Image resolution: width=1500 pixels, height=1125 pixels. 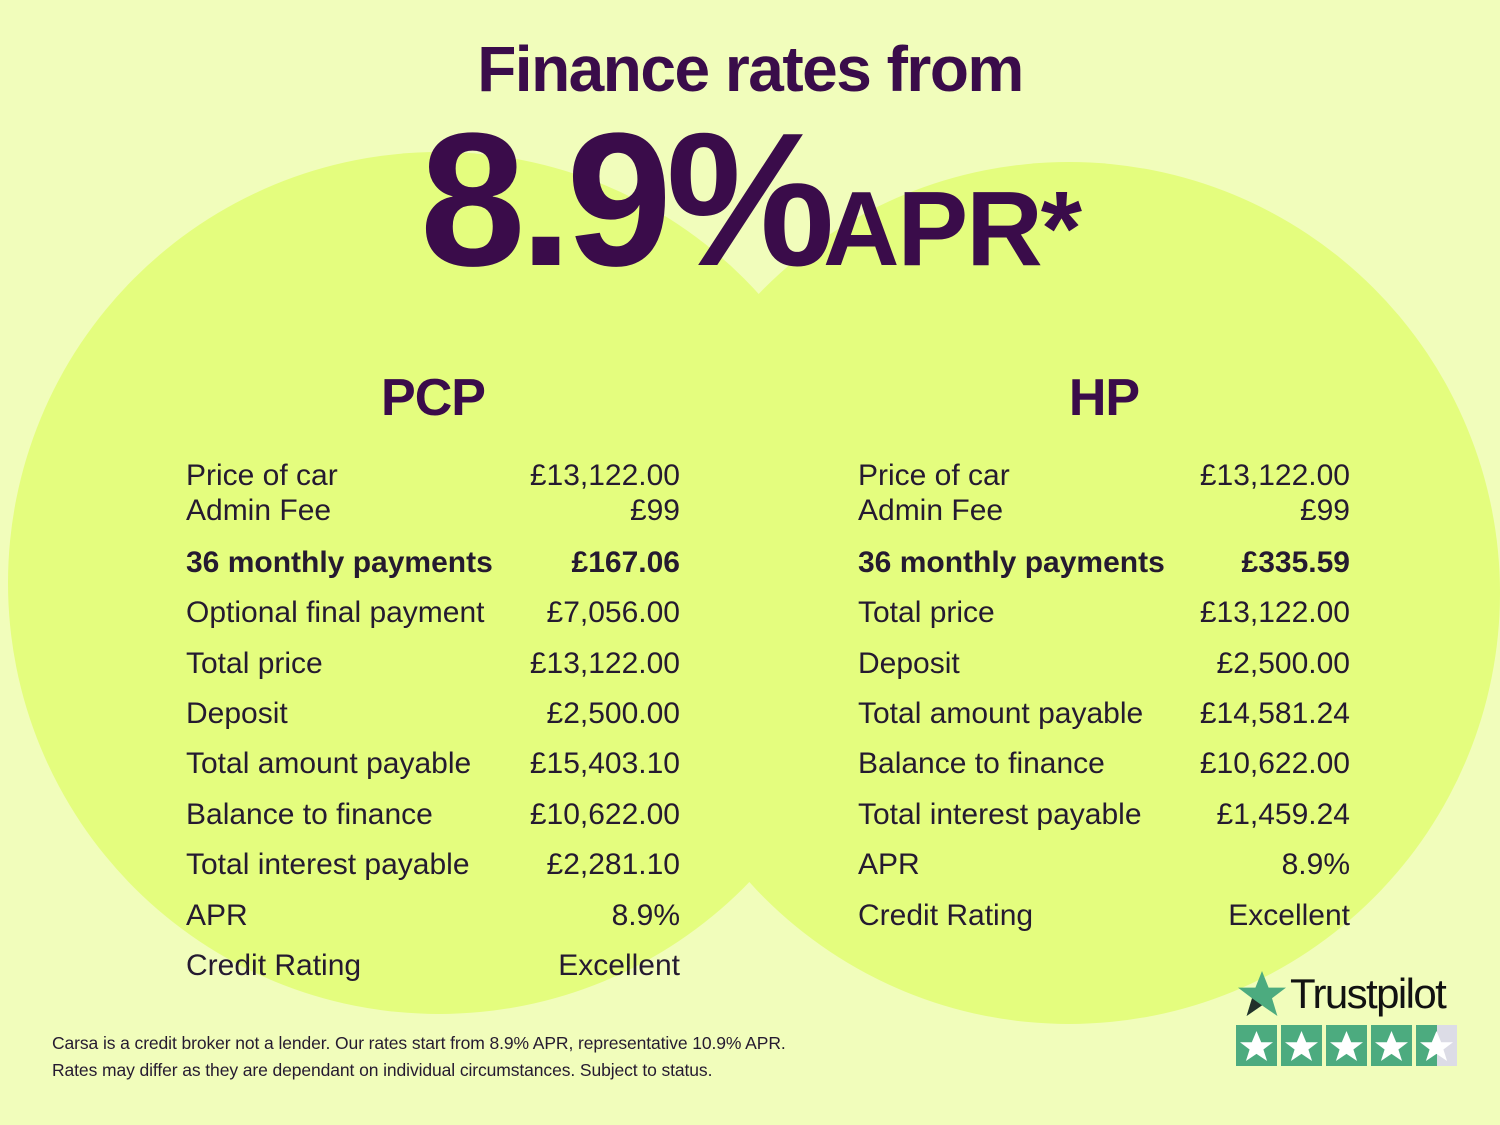 What do you see at coordinates (1104, 398) in the screenshot?
I see `plan-title-hp: HP` at bounding box center [1104, 398].